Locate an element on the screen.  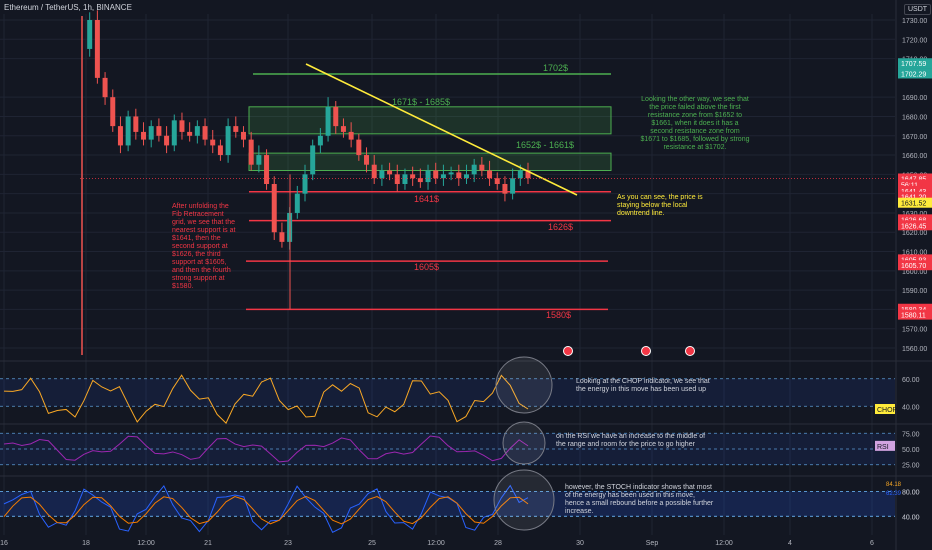
stoch-d-tick: 40.00 is located at coordinates (911, 517).